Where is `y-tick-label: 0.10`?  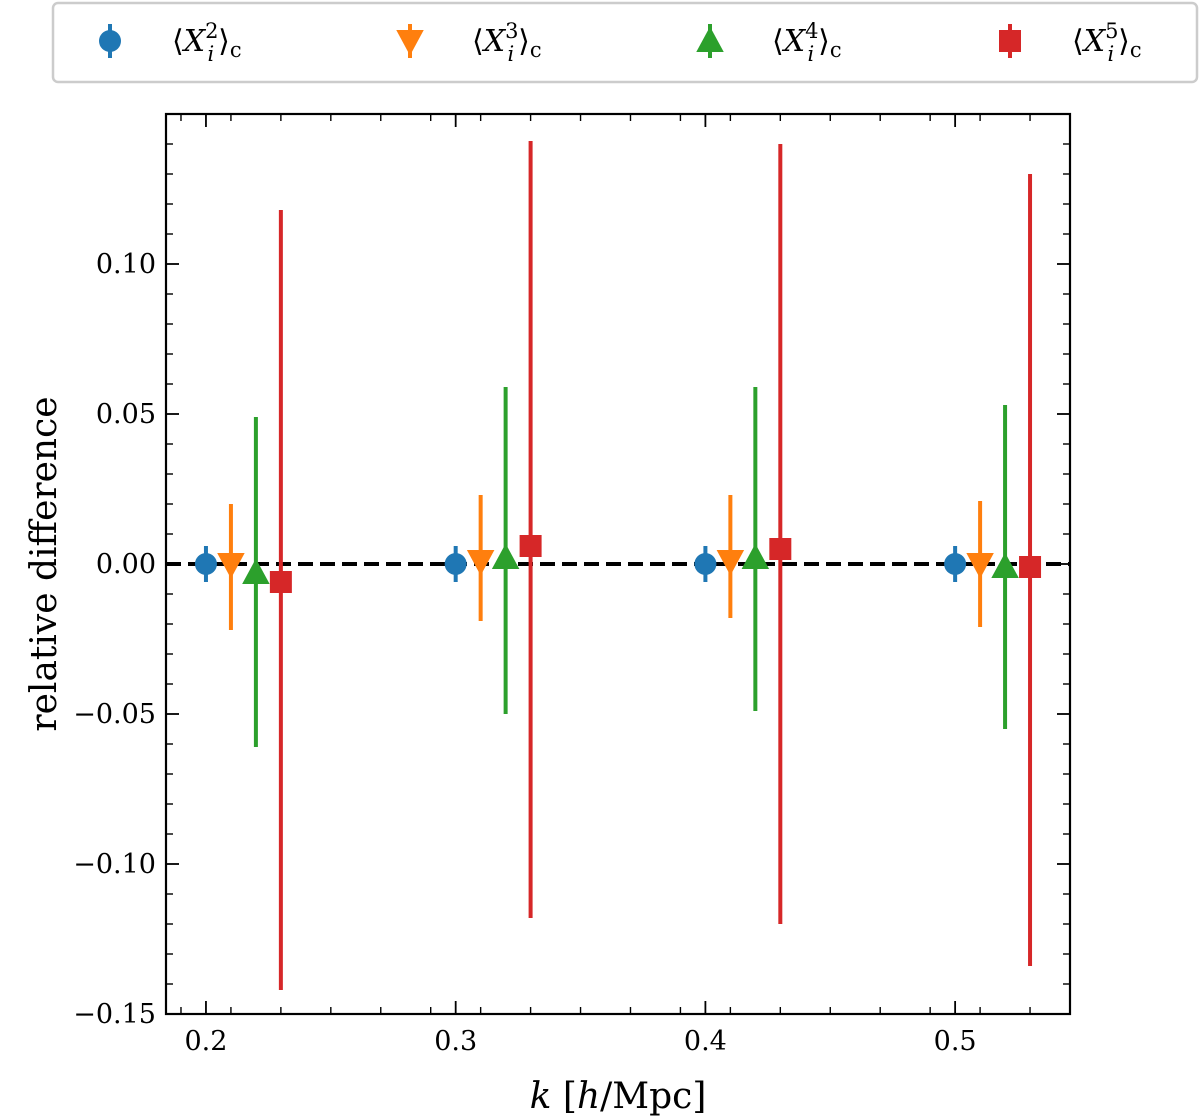 y-tick-label: 0.10 is located at coordinates (126, 264).